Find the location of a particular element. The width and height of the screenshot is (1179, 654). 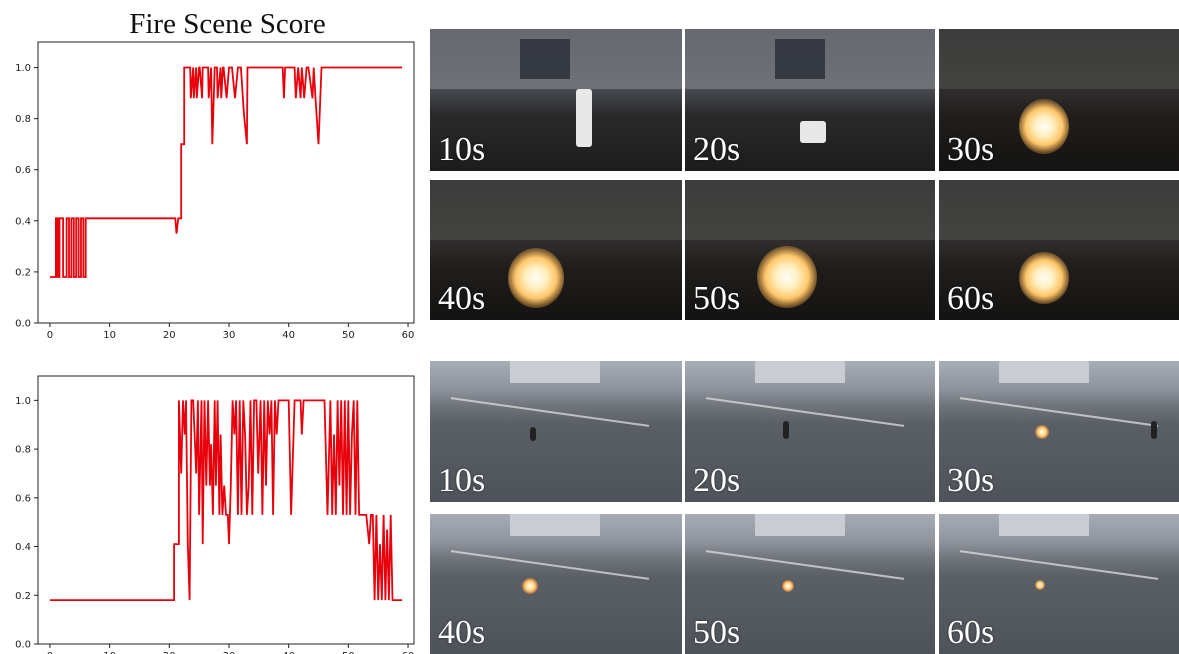

frame-bottom-3: 30s is located at coordinates (1059, 431).